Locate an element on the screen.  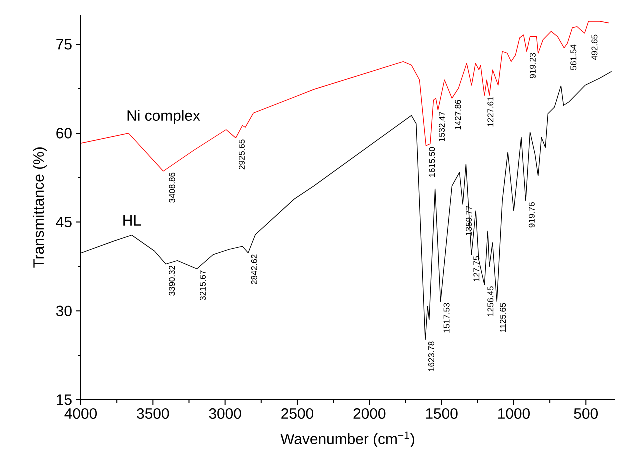
annotation: 1517.53 is located at coordinates (447, 318).